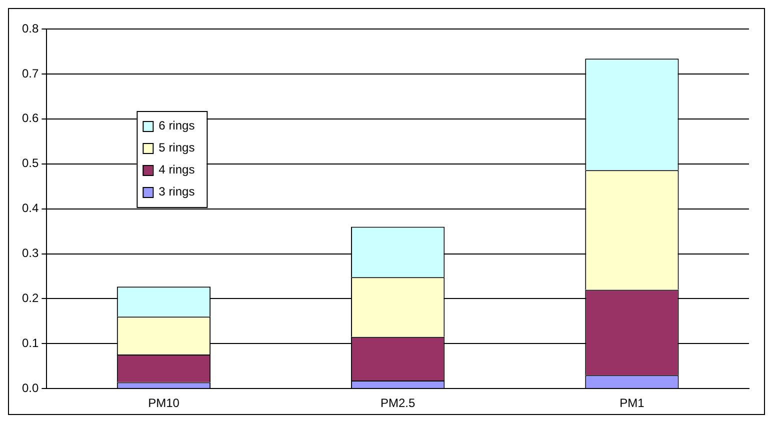 The height and width of the screenshot is (423, 773). What do you see at coordinates (30, 118) in the screenshot?
I see `y-tick-label: 0.6` at bounding box center [30, 118].